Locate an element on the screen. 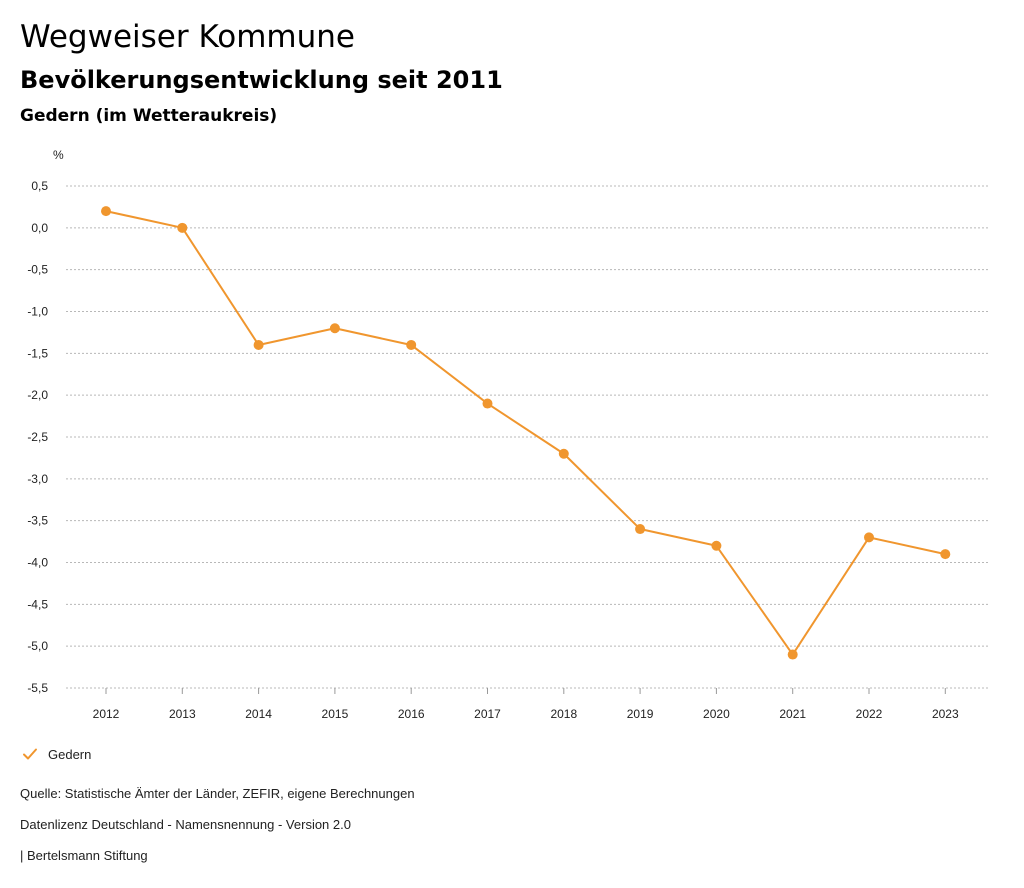 This screenshot has height=888, width=1024. region-label: Gedern (im Wetteraukreis) is located at coordinates (149, 116).